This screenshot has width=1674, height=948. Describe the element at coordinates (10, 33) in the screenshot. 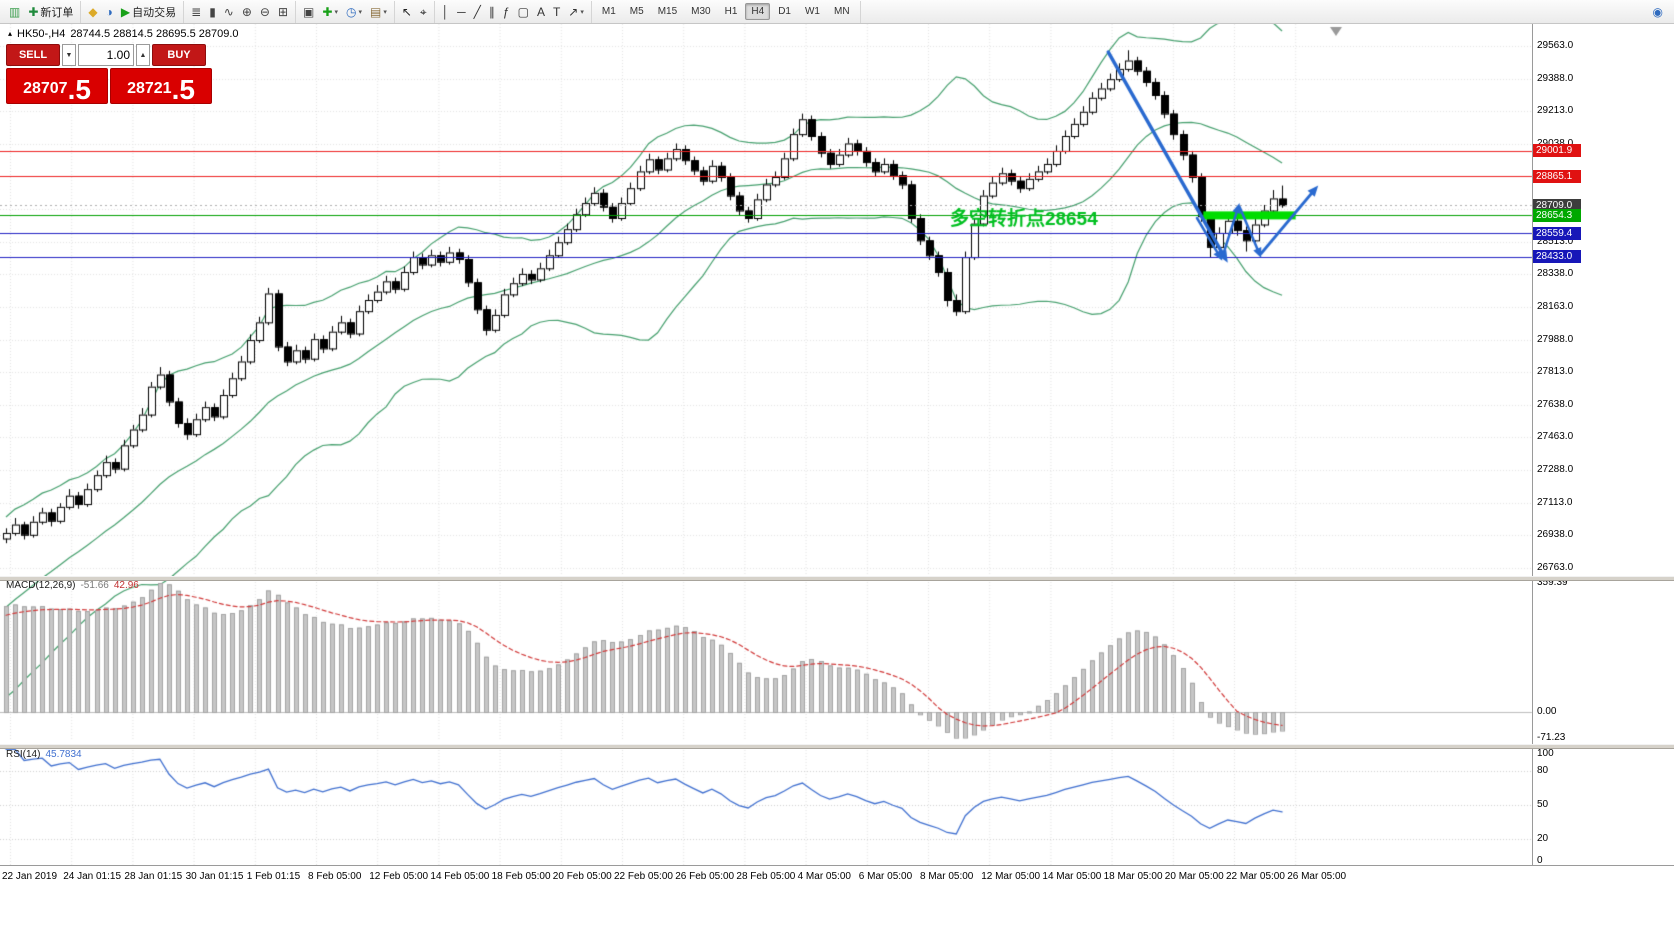

I see `one-click-collapse-icon: ▴` at that location.